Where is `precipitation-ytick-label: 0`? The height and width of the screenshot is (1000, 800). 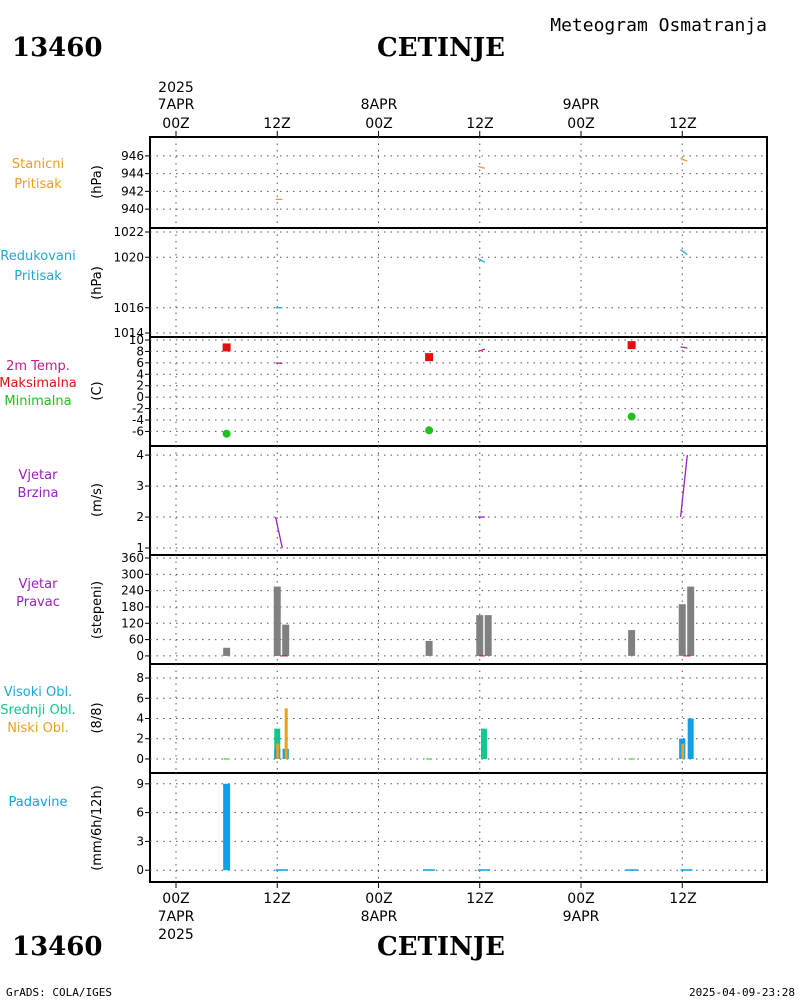 precipitation-ytick-label: 0 is located at coordinates (140, 870).